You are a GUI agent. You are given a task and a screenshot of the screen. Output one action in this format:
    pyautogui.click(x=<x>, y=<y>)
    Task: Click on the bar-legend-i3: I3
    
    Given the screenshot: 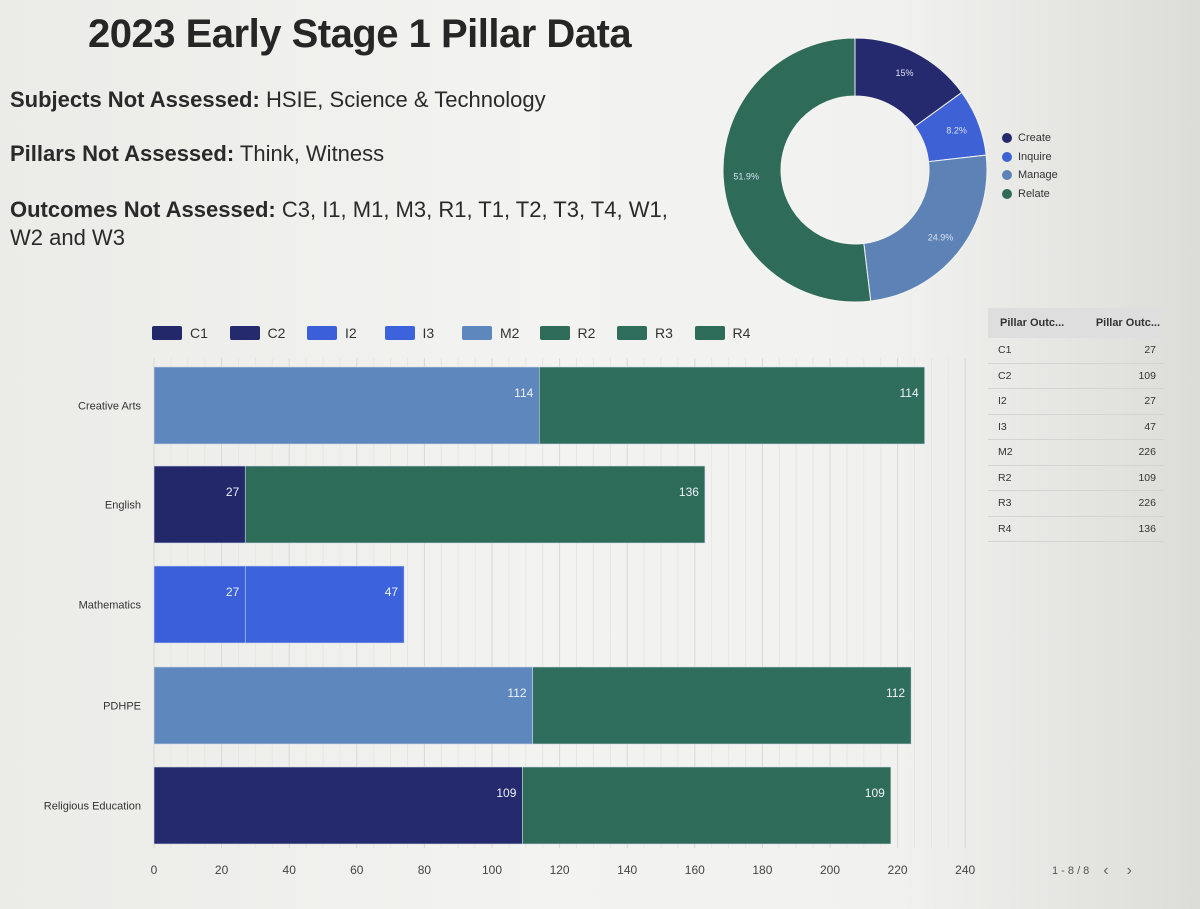 What is the action you would take?
    pyautogui.click(x=409, y=333)
    